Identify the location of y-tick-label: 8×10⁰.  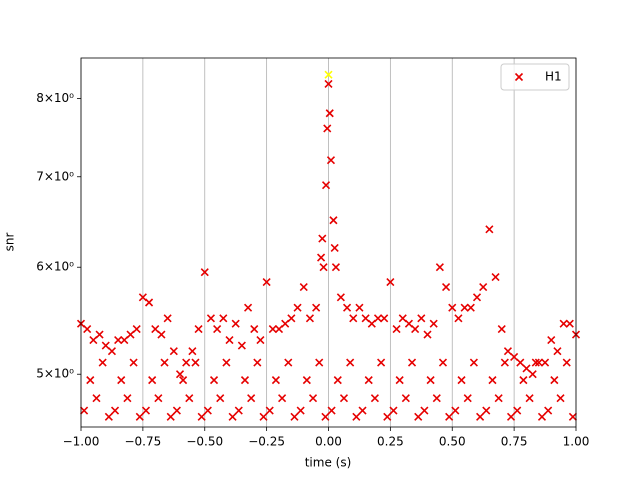
(55, 98).